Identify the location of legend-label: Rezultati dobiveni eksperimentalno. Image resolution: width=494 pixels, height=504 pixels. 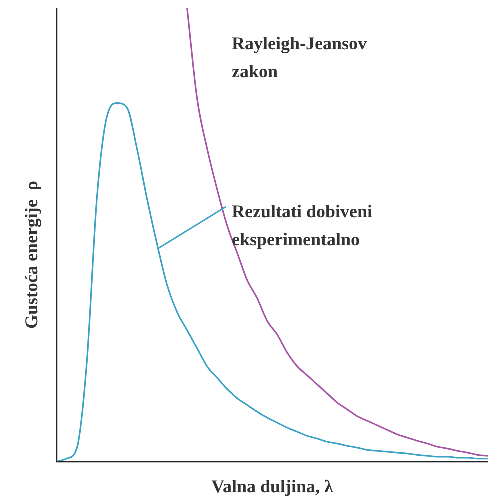
(302, 226).